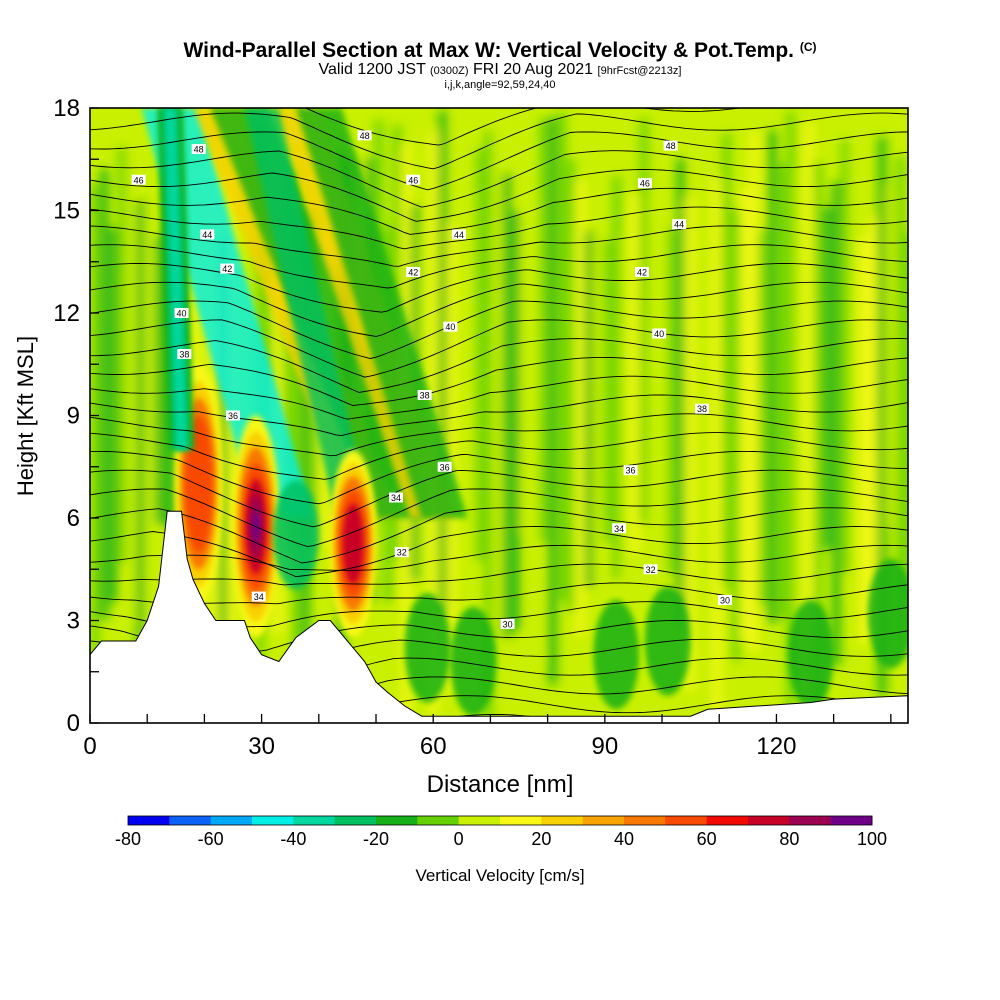  I want to click on colorbar-tick-label: -20, so click(376, 839).